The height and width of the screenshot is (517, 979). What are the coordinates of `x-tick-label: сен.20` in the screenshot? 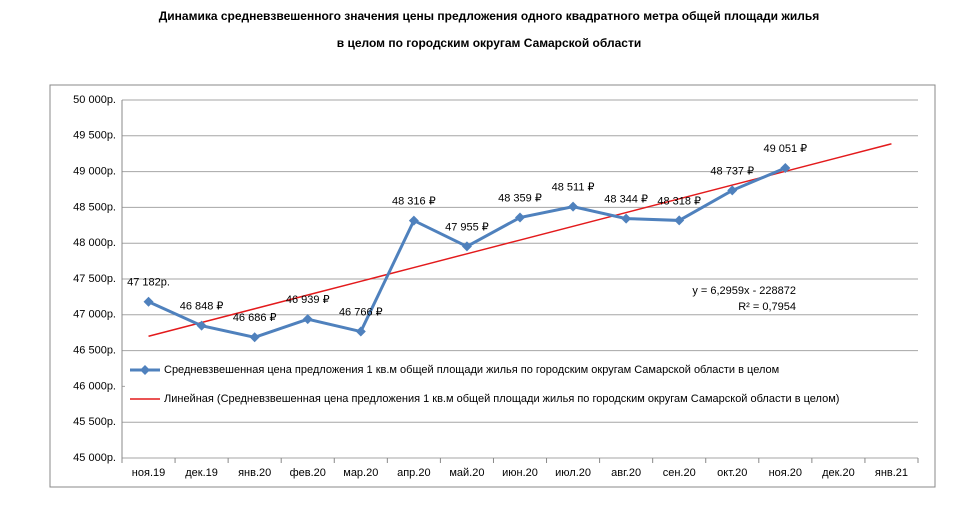 It's located at (679, 473).